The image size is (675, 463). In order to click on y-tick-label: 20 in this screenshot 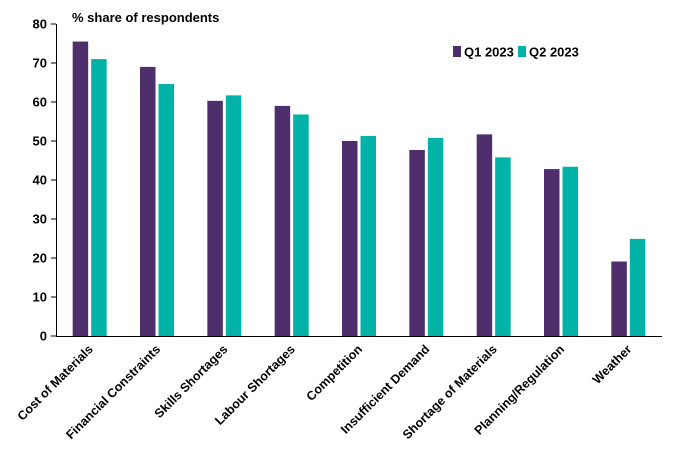, I will do `click(40, 258)`.